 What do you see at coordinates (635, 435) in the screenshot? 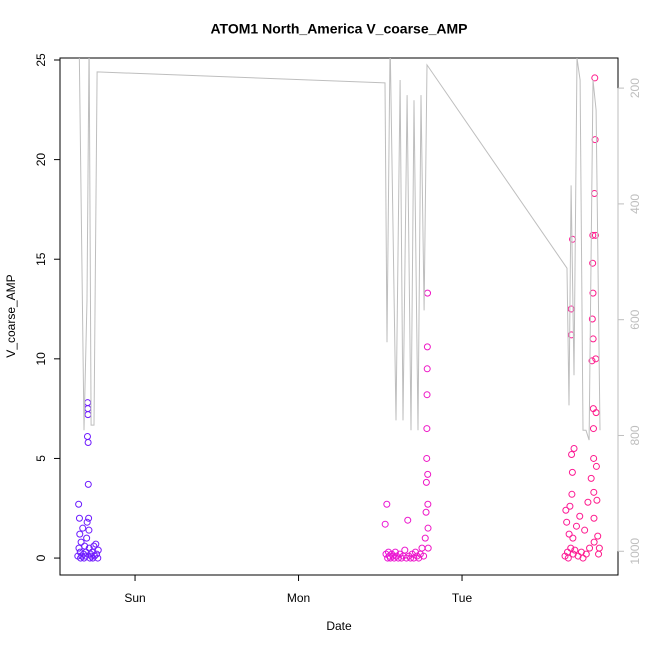
I see `y2-tick-label: 800` at bounding box center [635, 435].